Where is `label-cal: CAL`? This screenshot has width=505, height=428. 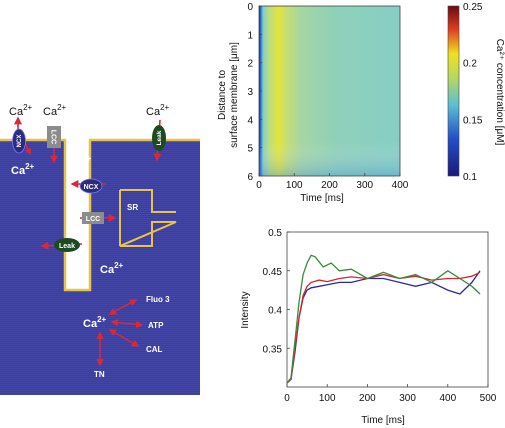
label-cal: CAL is located at coordinates (154, 349).